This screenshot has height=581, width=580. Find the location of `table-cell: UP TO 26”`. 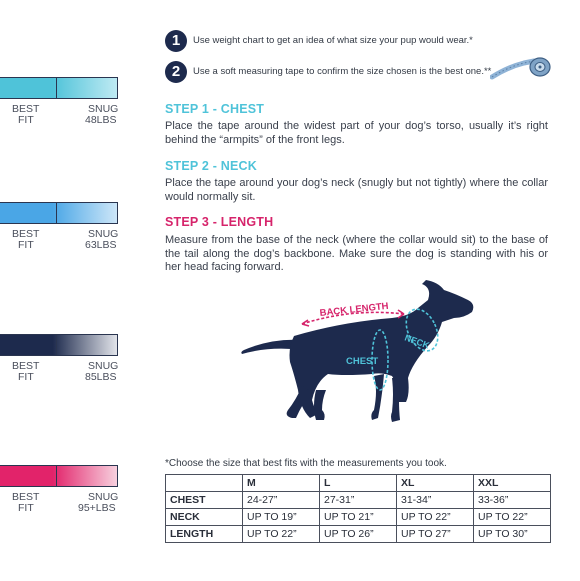

table-cell: UP TO 26” is located at coordinates (358, 534).